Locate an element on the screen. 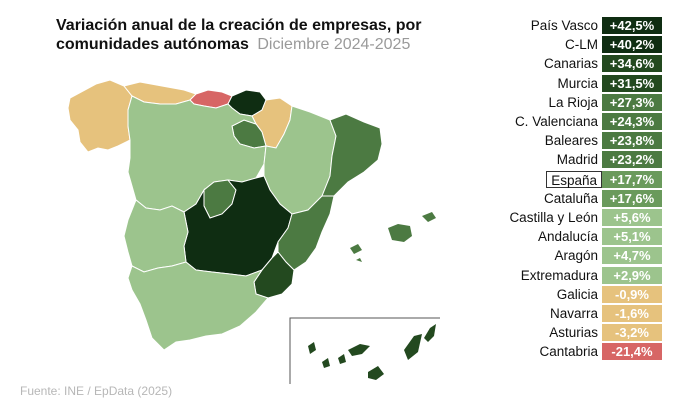 This screenshot has height=408, width=690. ranking-row: España +17,7% is located at coordinates (581, 179).